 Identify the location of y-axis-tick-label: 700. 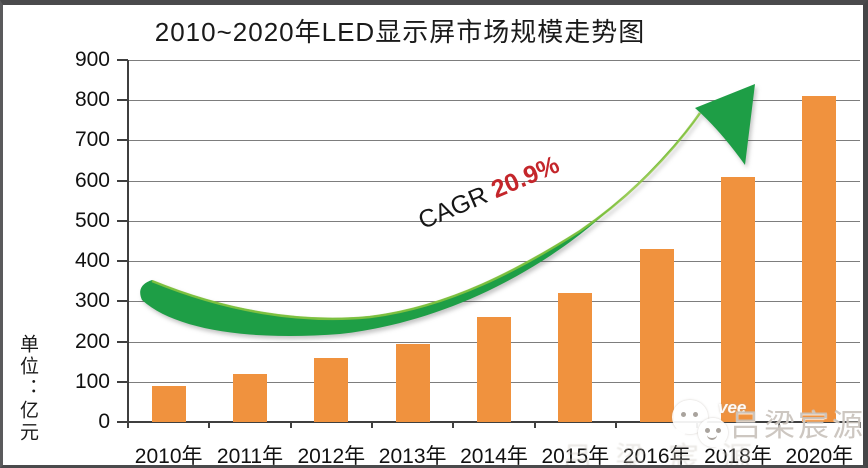
(92, 140).